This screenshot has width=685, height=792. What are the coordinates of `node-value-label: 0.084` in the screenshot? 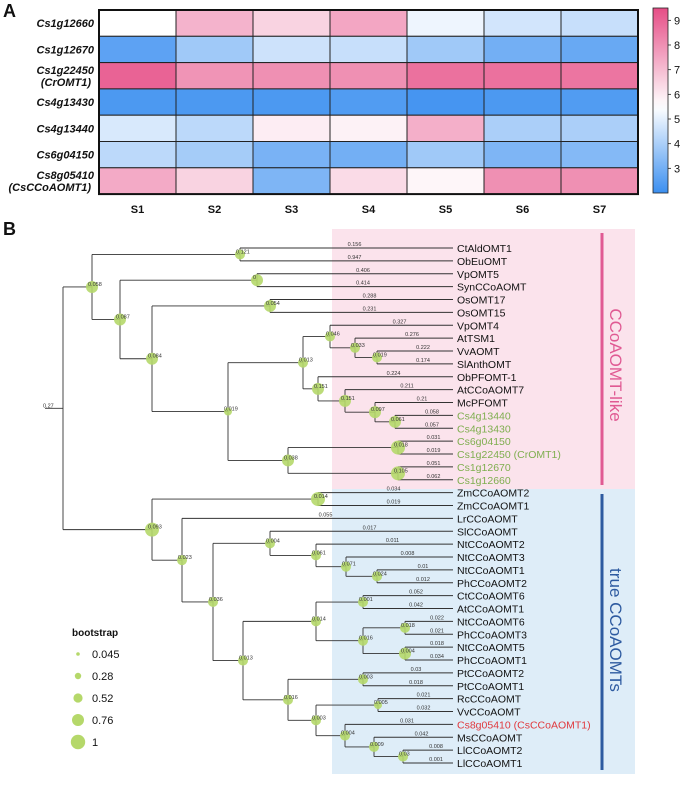 It's located at (155, 357).